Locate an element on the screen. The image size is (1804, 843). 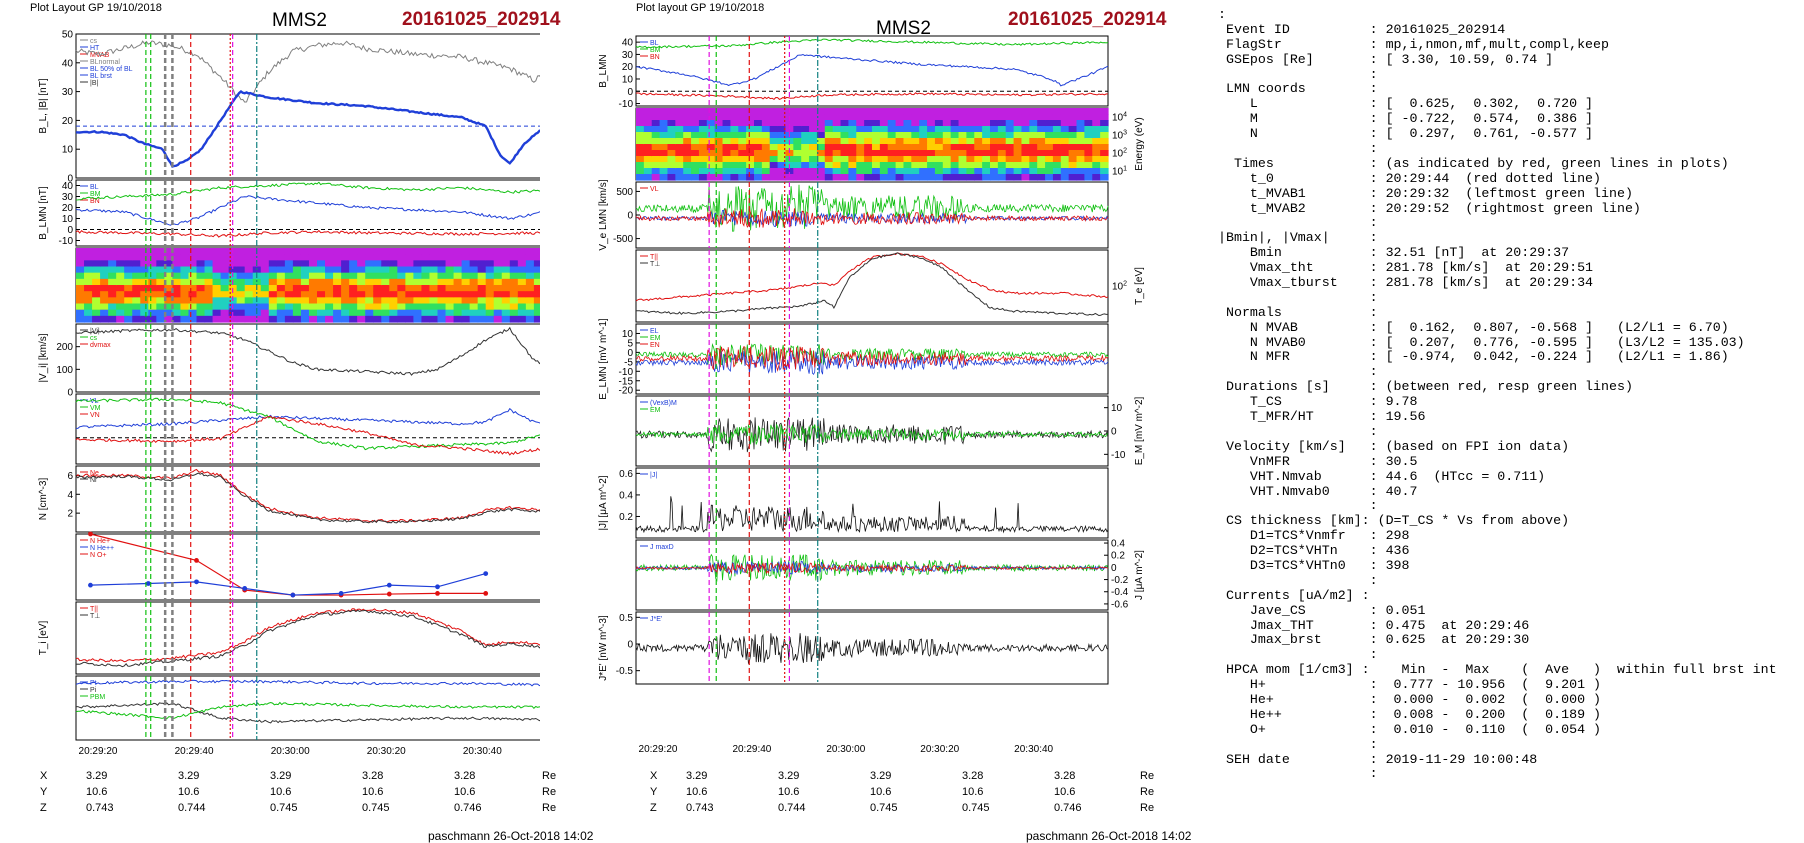
series-t- is located at coordinates (307, 638).